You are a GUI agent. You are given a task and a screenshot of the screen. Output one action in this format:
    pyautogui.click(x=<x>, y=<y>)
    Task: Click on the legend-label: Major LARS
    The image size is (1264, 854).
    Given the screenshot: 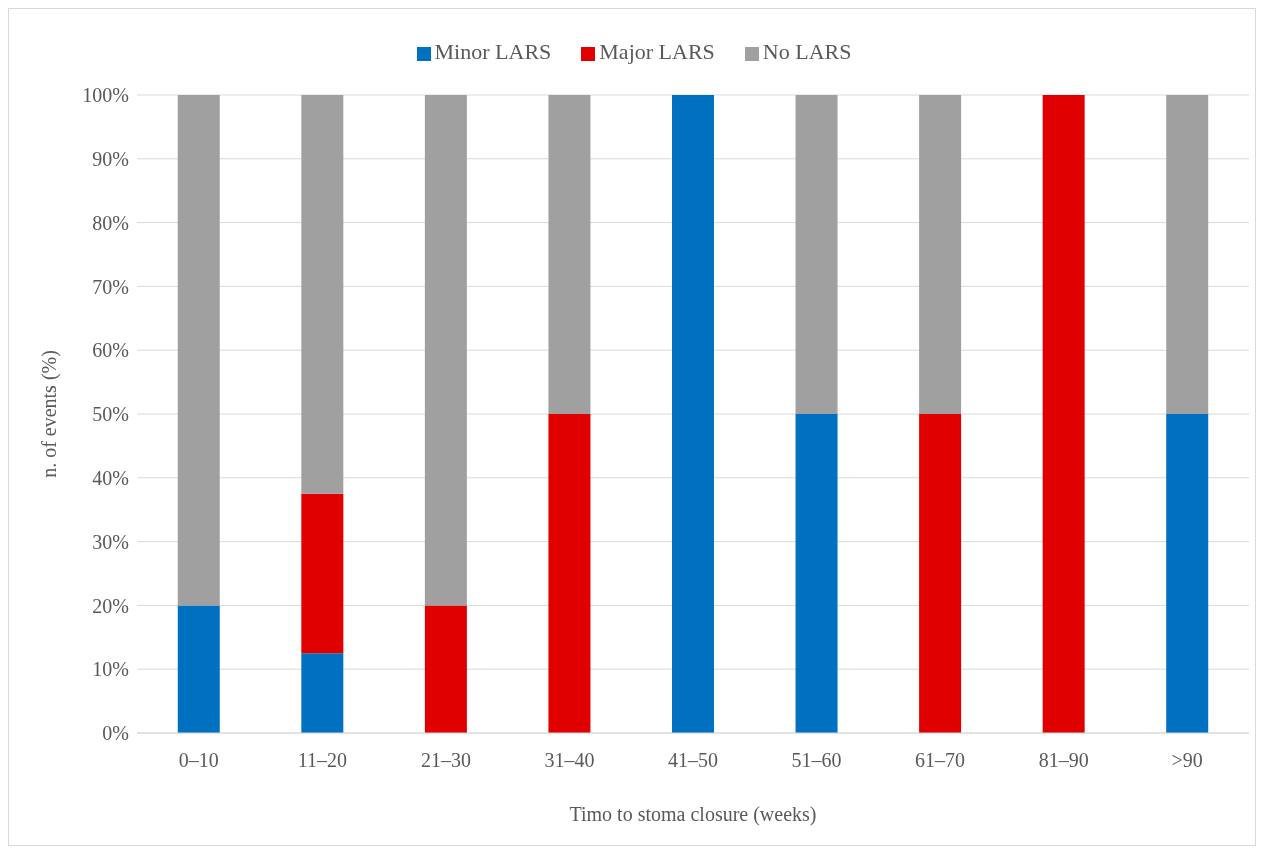 What is the action you would take?
    pyautogui.click(x=657, y=51)
    